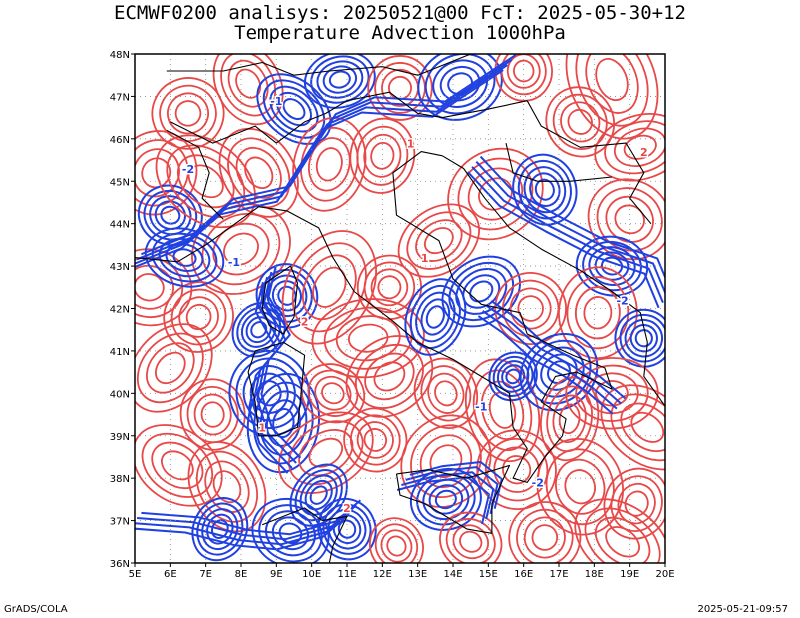  What do you see at coordinates (664, 574) in the screenshot?
I see `lon-tick-label: 20E` at bounding box center [664, 574].